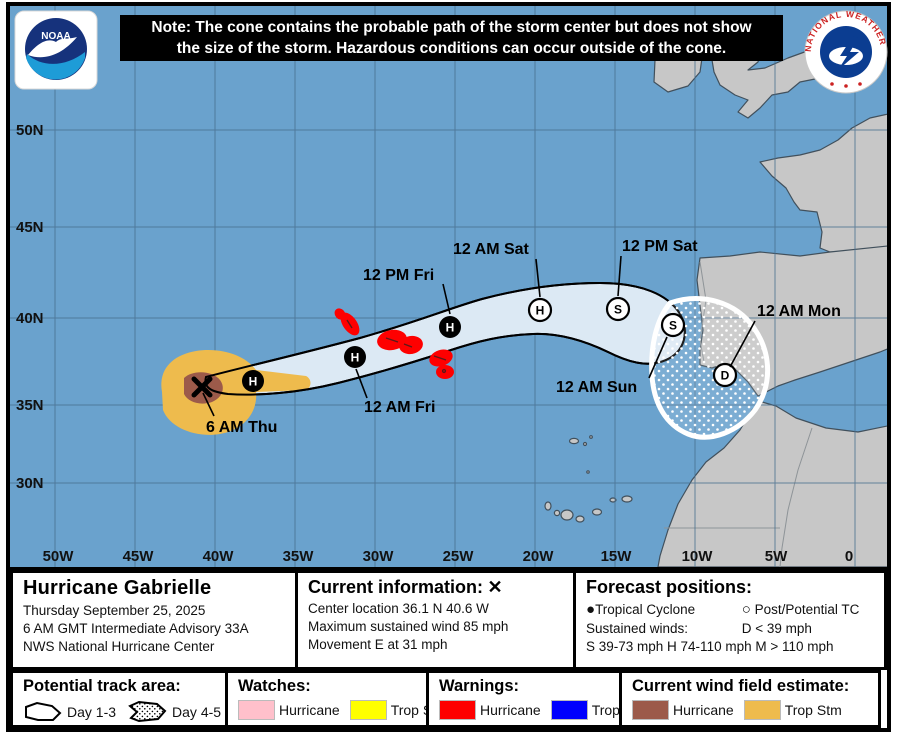 This screenshot has height=736, width=897. I want to click on nws-lightning-icon, so click(848, 53).